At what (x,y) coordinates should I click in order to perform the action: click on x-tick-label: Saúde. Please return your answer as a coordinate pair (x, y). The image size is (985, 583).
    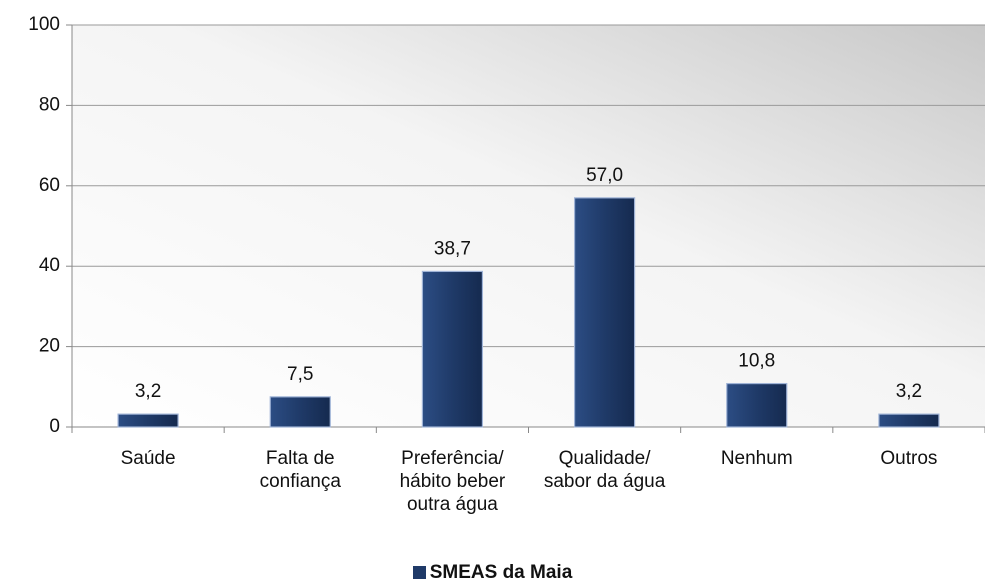
    Looking at the image, I should click on (148, 458).